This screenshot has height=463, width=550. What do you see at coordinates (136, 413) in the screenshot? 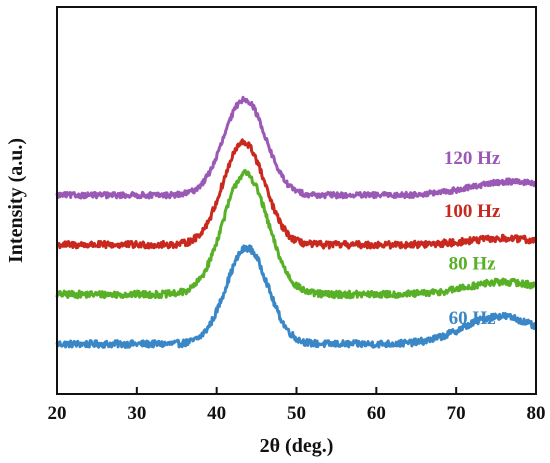
I see `x-tick-label: 30` at bounding box center [136, 413].